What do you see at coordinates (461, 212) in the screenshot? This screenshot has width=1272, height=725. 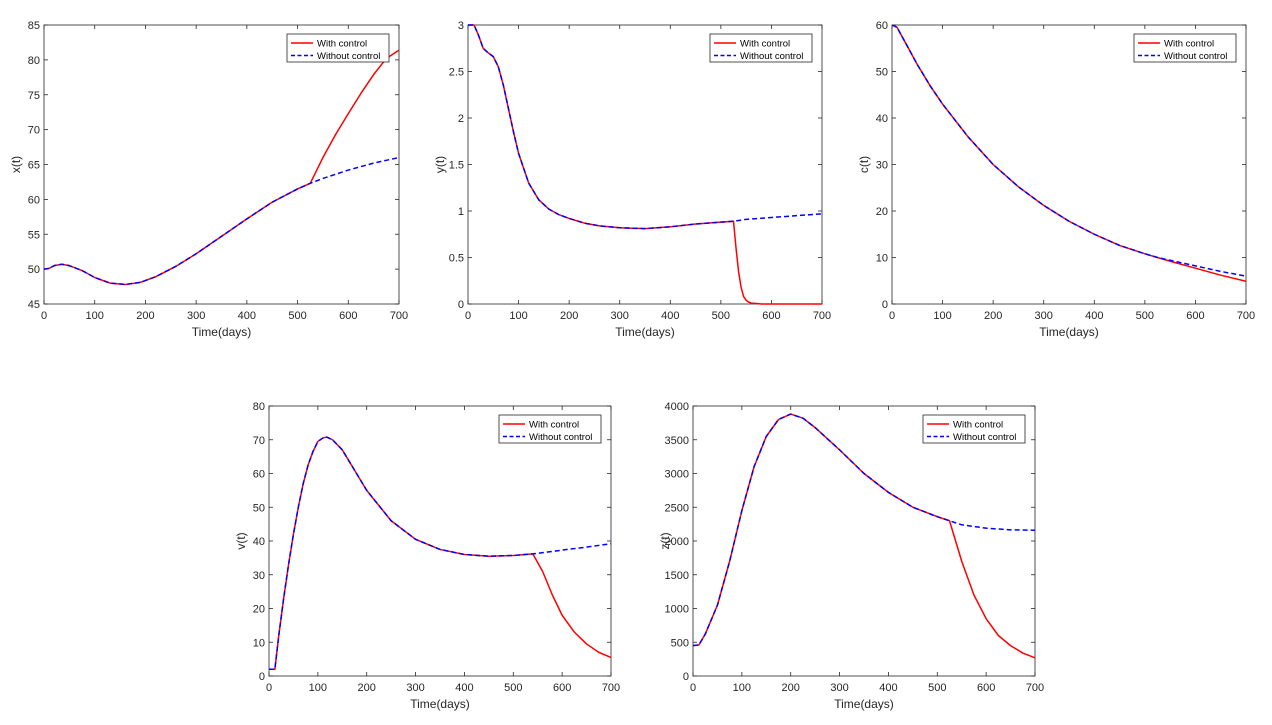 I see `y-tick-label: 1` at bounding box center [461, 212].